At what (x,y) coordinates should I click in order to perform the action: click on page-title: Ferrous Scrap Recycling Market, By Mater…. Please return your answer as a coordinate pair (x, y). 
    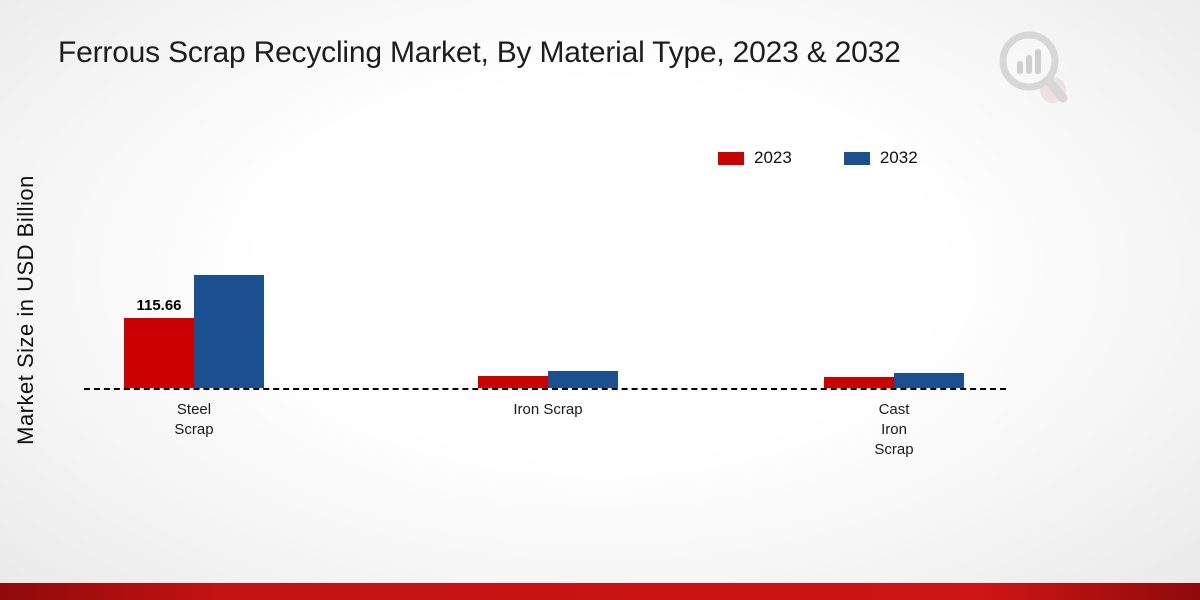
    Looking at the image, I should click on (479, 52).